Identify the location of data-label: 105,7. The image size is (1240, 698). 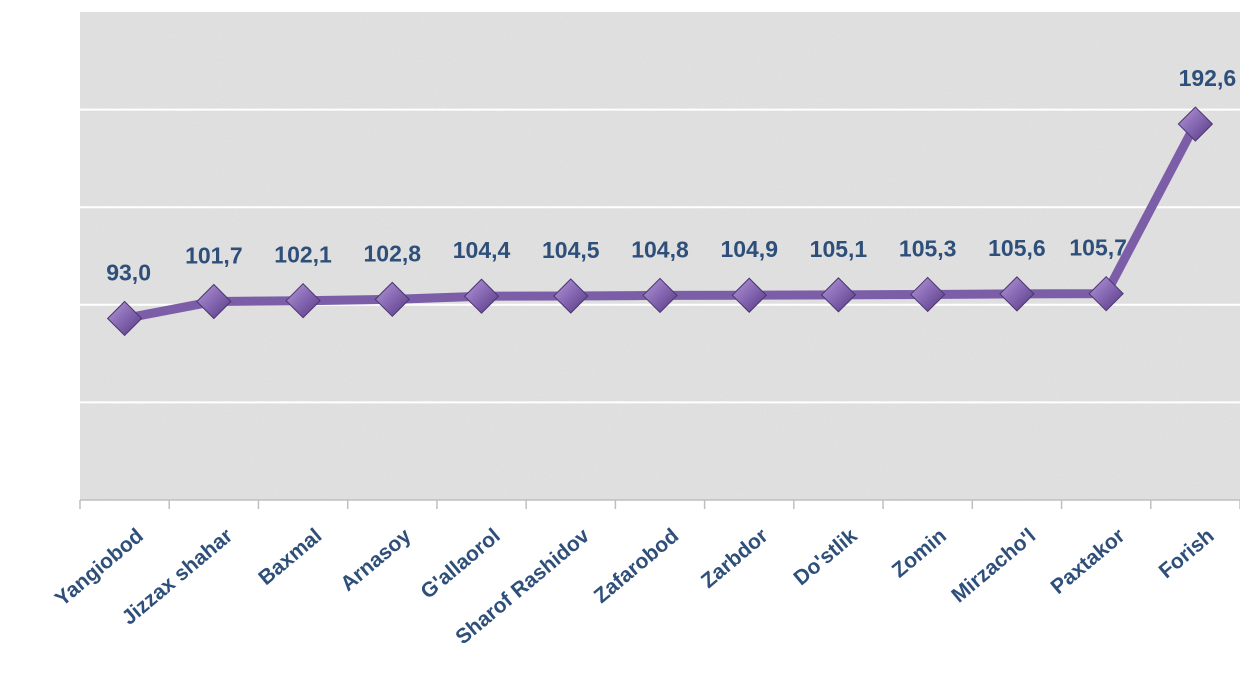
(1098, 248).